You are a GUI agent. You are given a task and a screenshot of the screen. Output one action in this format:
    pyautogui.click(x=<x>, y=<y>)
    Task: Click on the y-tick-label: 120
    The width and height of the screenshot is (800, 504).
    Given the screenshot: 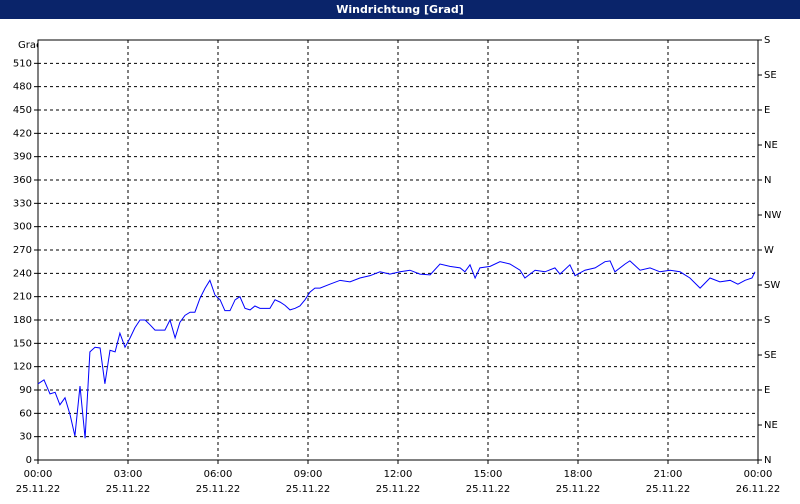 What is the action you would take?
    pyautogui.click(x=22, y=367)
    